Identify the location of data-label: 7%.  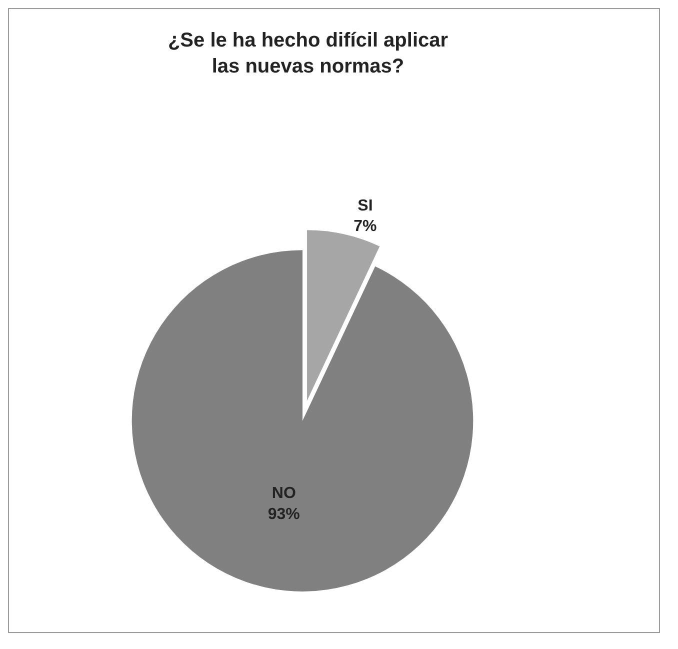
(365, 227).